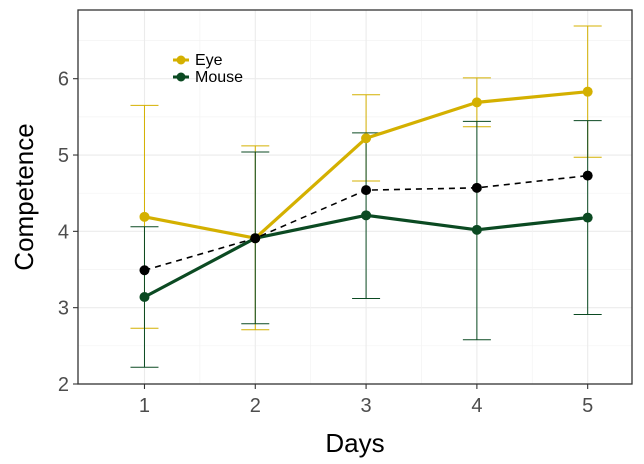 The height and width of the screenshot is (464, 644). What do you see at coordinates (24, 196) in the screenshot?
I see `y-axis-title: Competence` at bounding box center [24, 196].